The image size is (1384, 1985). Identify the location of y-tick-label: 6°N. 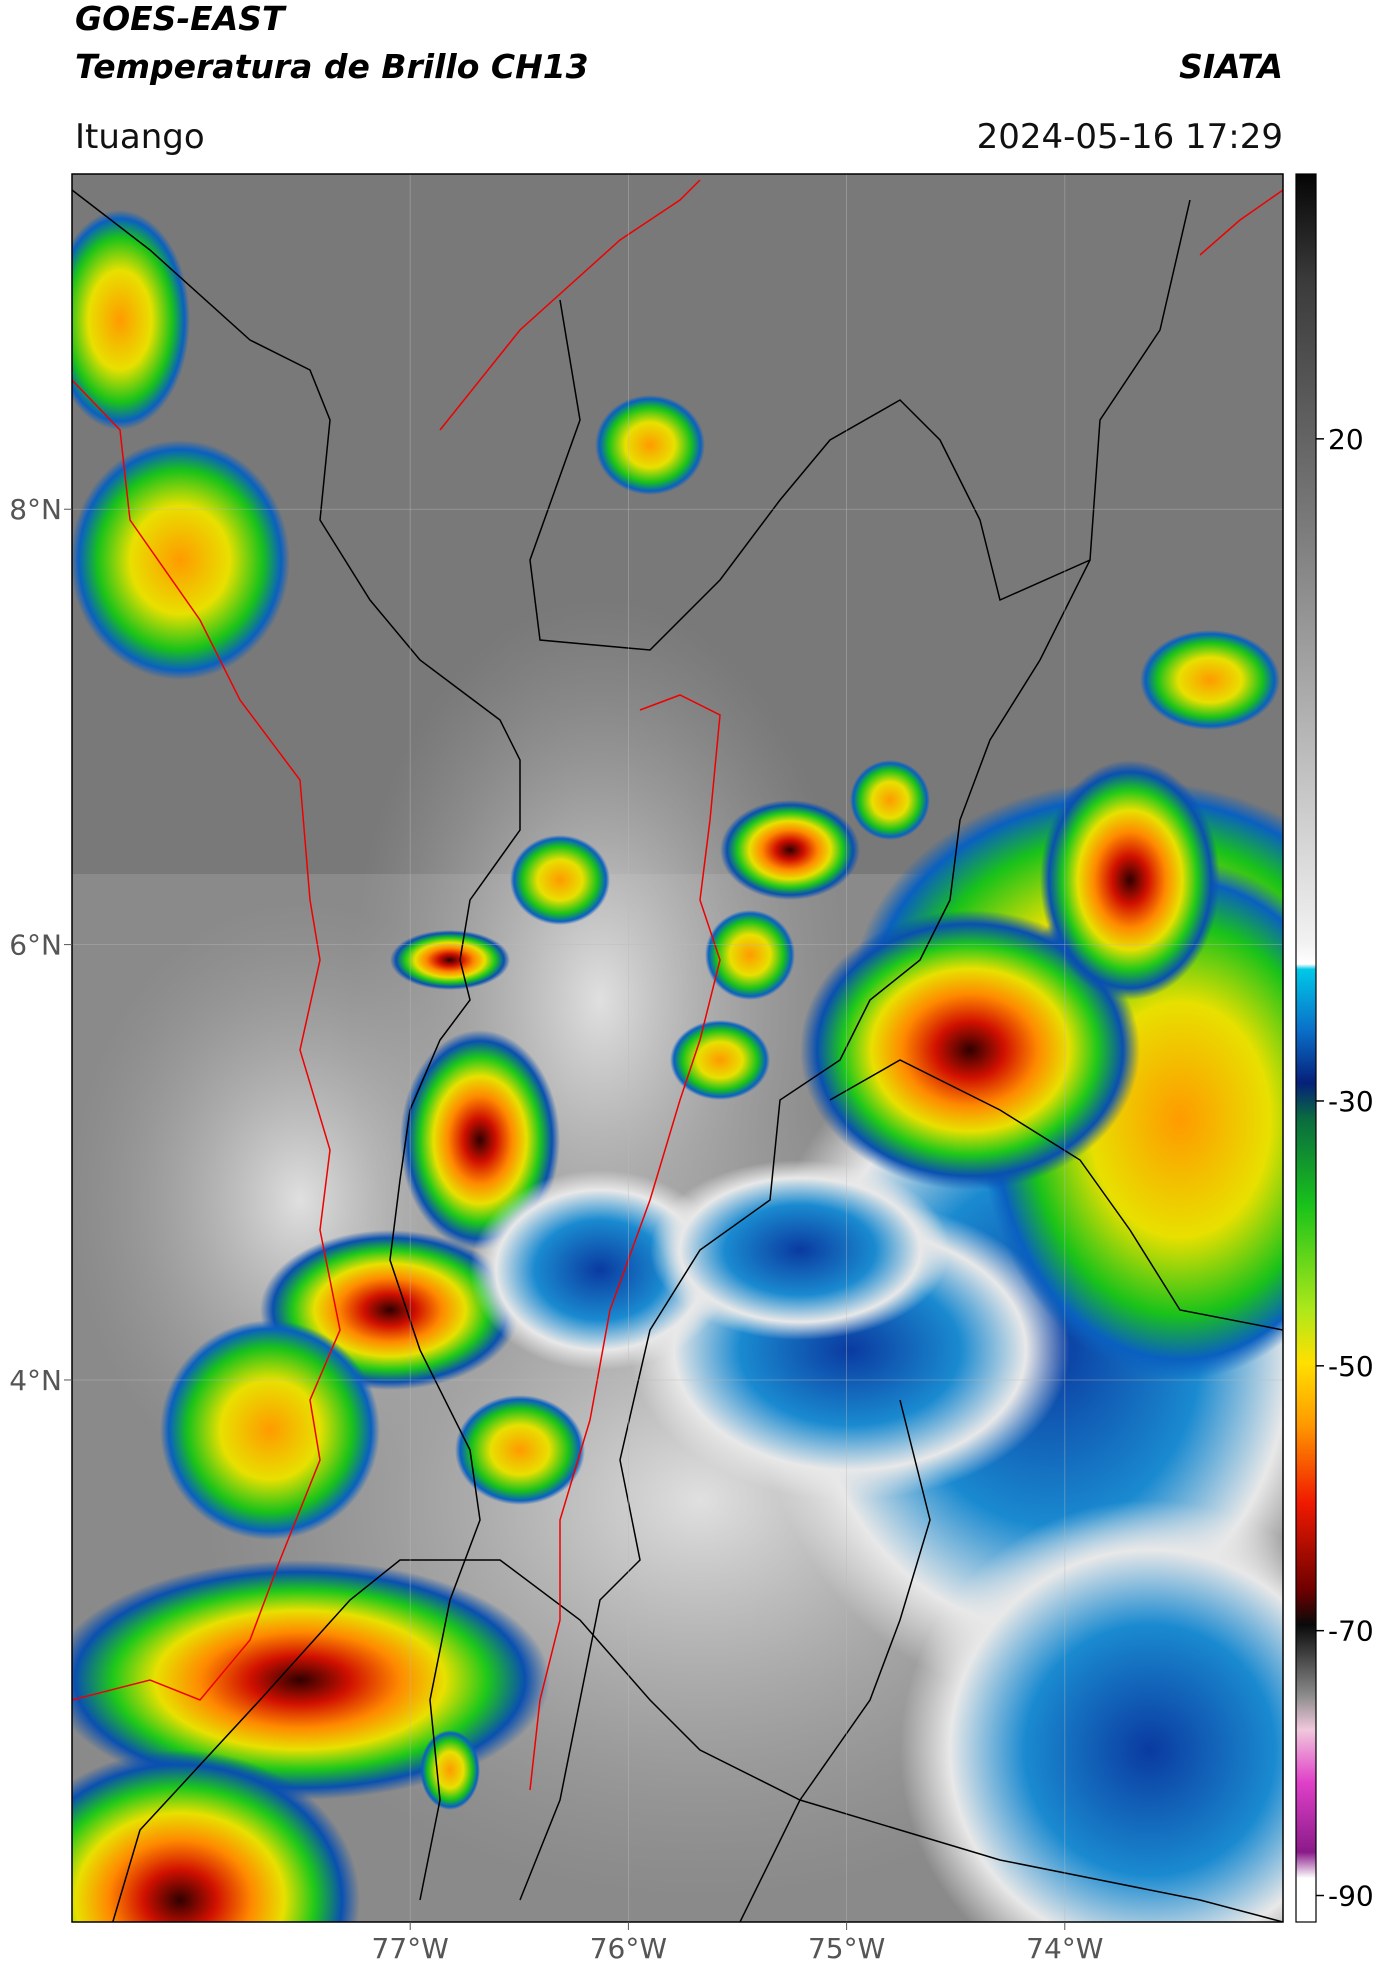
(35, 945).